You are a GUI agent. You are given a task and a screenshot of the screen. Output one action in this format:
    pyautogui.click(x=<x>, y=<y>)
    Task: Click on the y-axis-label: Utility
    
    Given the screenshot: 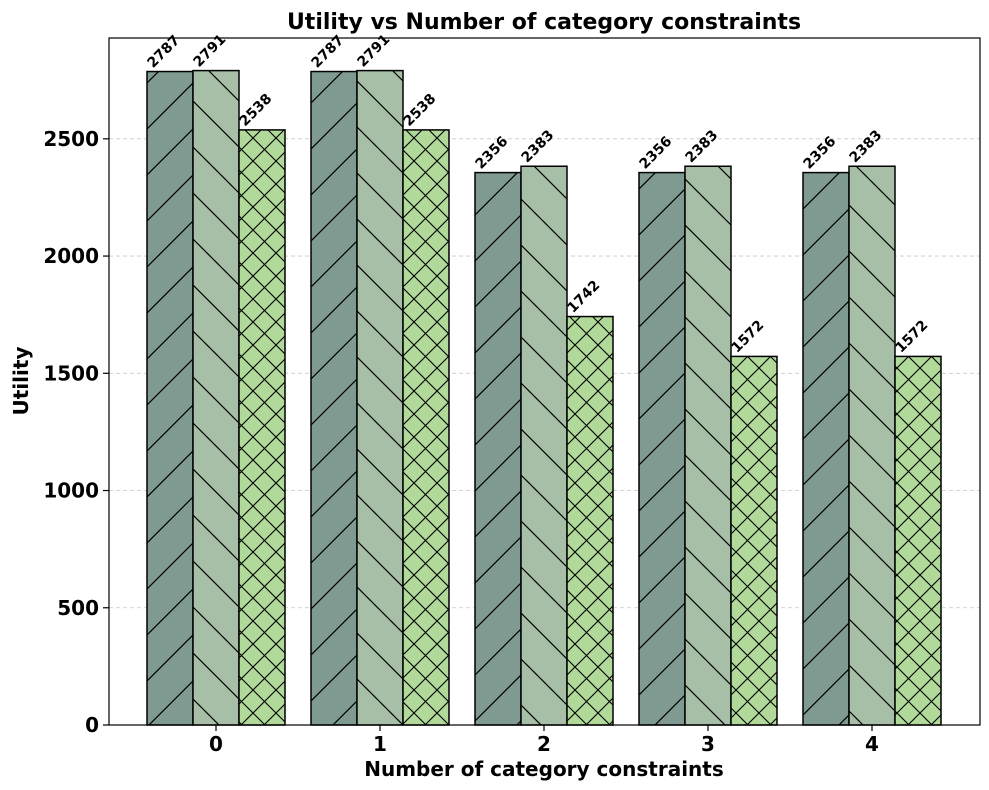 What is the action you would take?
    pyautogui.click(x=21, y=381)
    